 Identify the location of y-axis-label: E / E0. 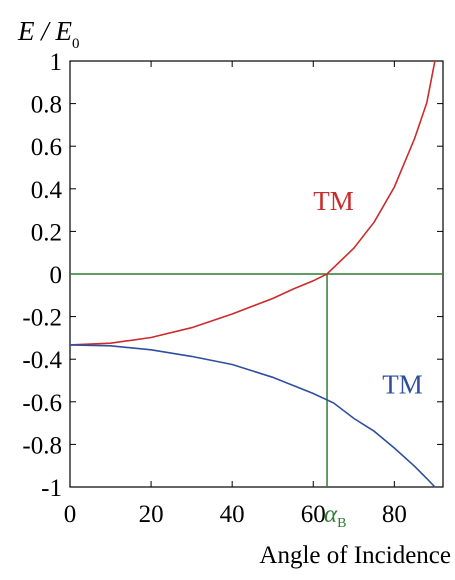
(48, 34).